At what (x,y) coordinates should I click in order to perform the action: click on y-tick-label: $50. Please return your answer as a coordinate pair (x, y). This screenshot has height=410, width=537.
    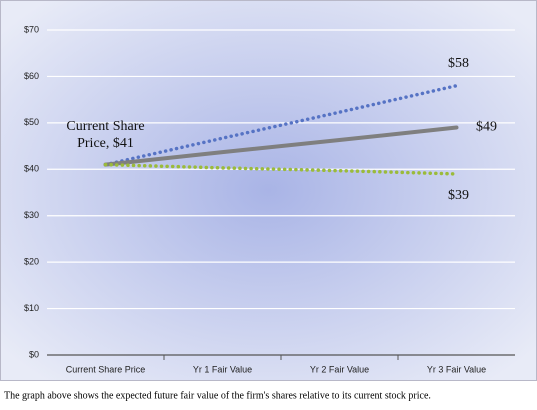
    Looking at the image, I should click on (31, 122).